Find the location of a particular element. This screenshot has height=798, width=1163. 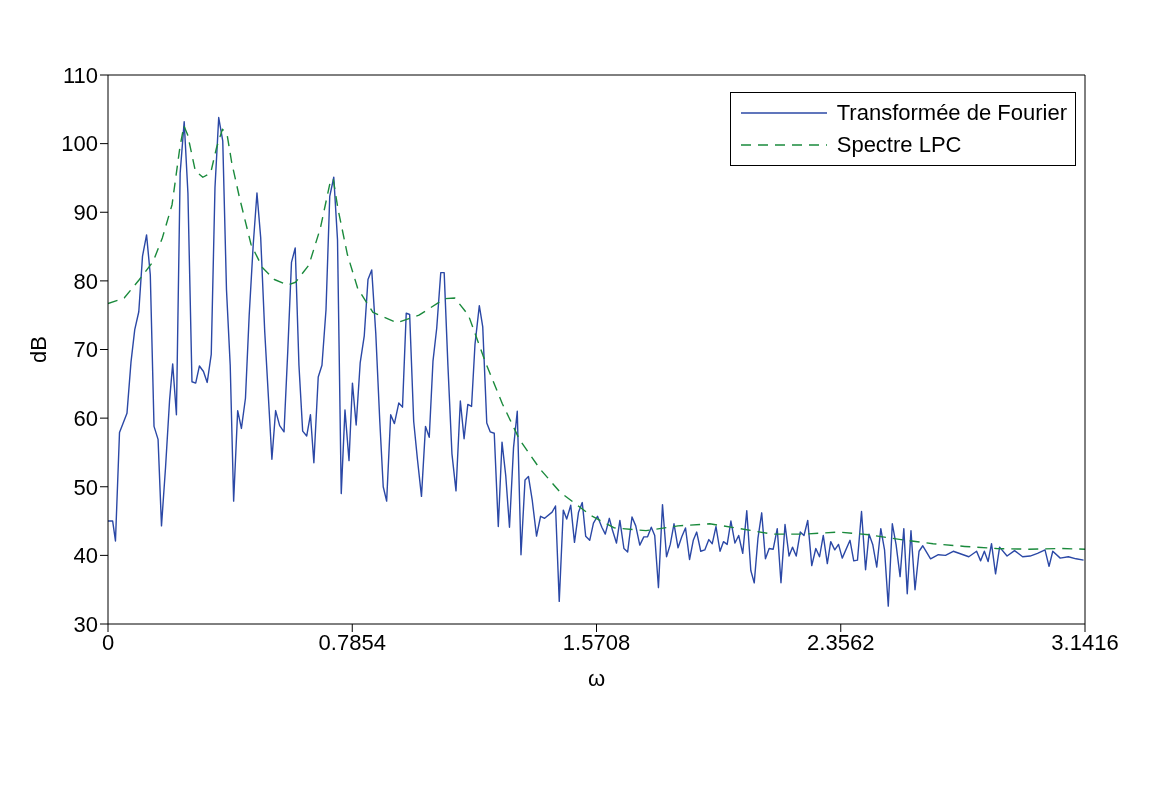

x-tick-label: 0.7854 is located at coordinates (352, 642).